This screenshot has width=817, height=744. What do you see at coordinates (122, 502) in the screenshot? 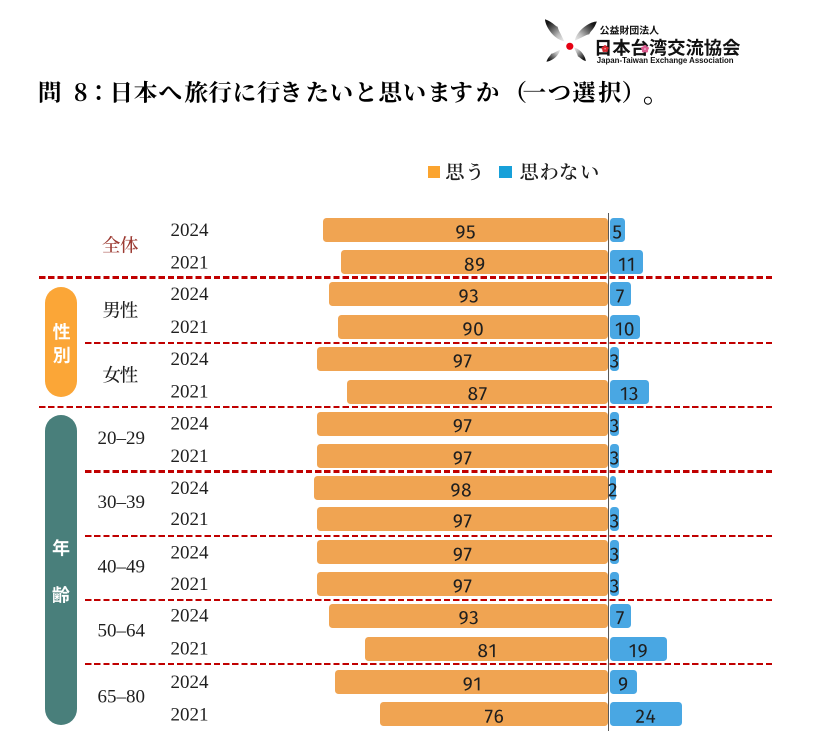
I see `svg-text: 30–39` at bounding box center [122, 502].